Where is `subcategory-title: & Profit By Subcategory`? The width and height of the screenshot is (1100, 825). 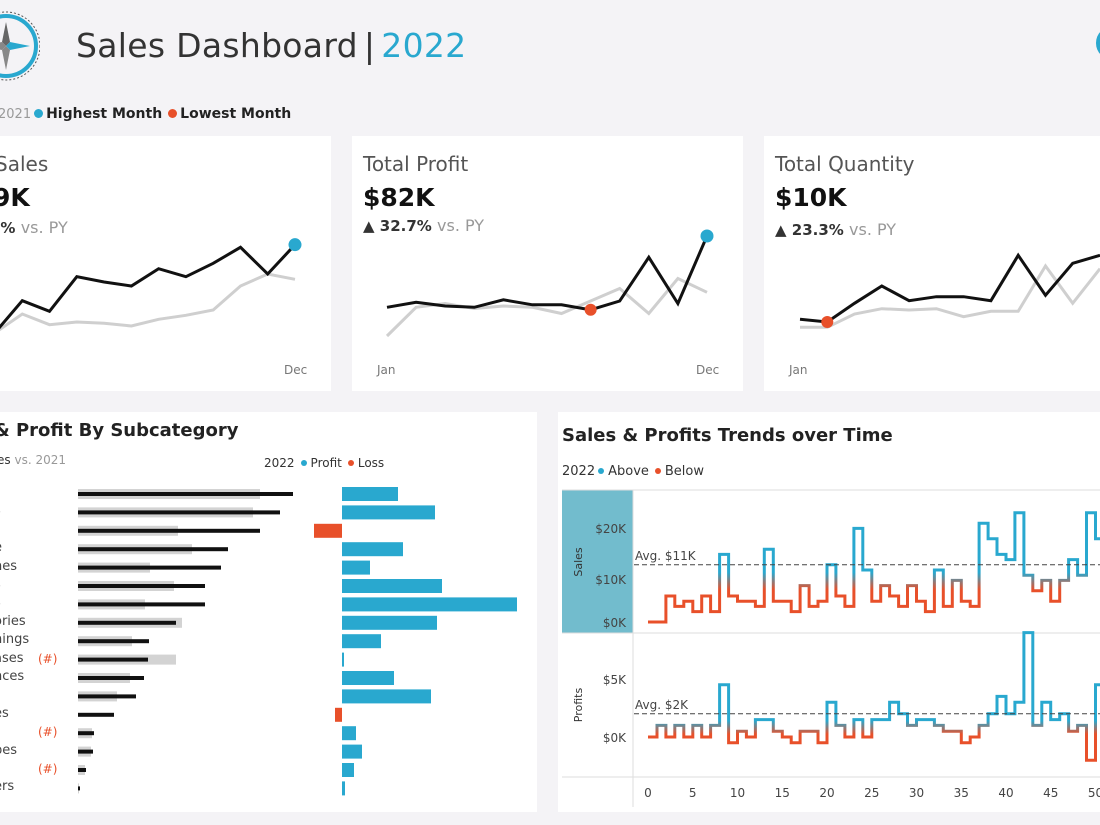
subcategory-title: & Profit By Subcategory is located at coordinates (119, 430).